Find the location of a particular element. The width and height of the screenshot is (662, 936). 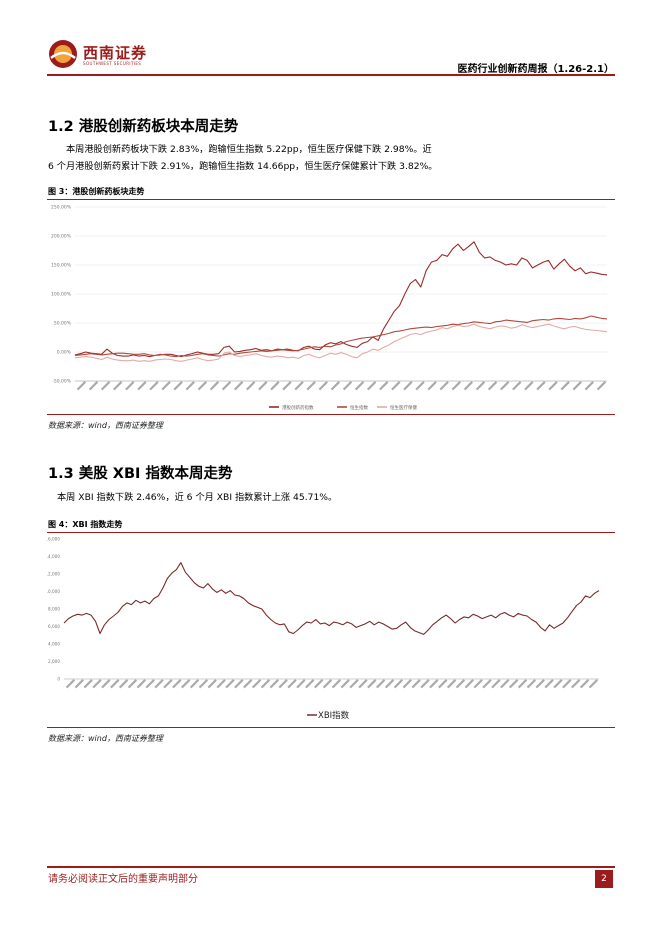

y-tick-label: 16,000 is located at coordinates (53, 539).